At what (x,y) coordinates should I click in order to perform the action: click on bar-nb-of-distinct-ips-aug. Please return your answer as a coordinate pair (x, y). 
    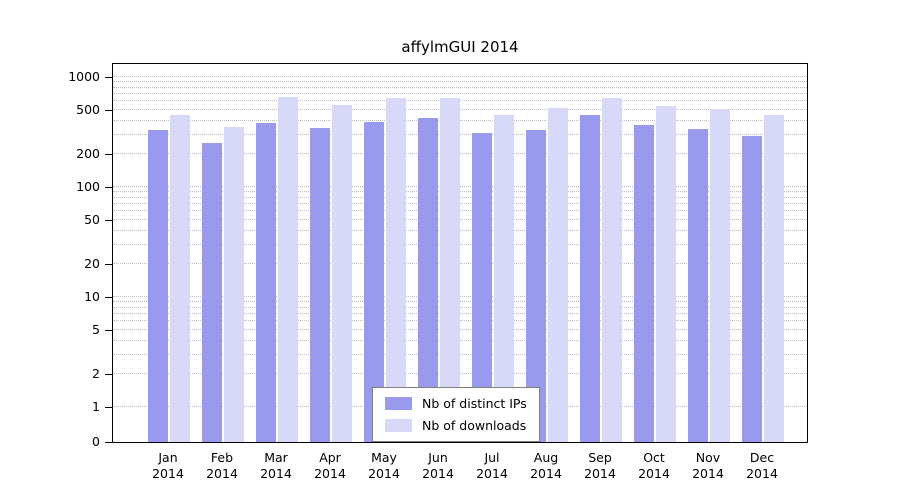
    Looking at the image, I should click on (536, 286).